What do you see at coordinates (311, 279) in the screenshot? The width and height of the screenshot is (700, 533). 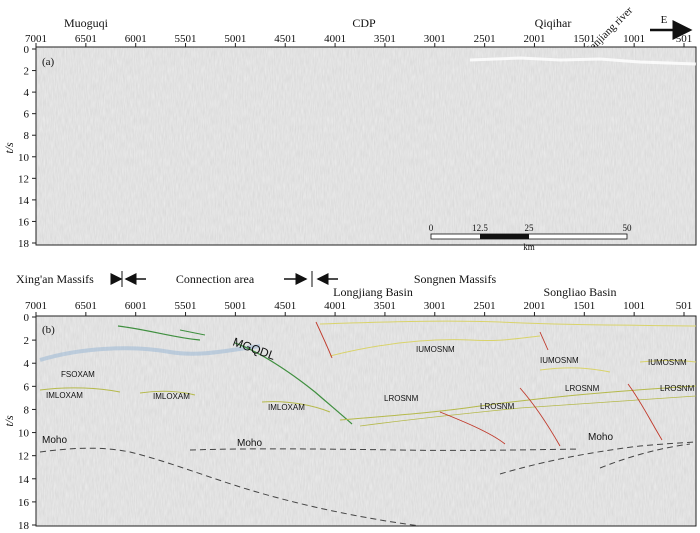 I see `boundary-arrows-right` at bounding box center [311, 279].